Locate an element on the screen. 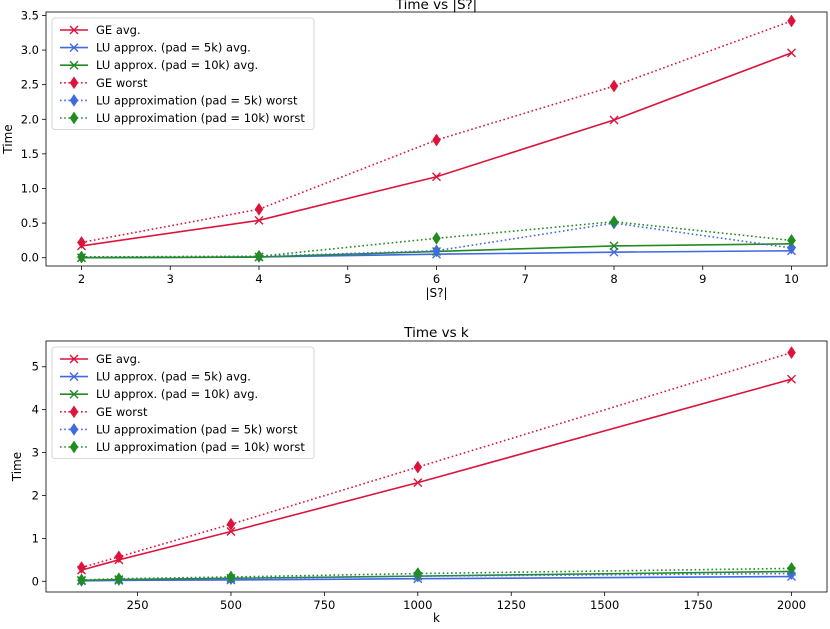  x-tick-label: 250 is located at coordinates (138, 605).